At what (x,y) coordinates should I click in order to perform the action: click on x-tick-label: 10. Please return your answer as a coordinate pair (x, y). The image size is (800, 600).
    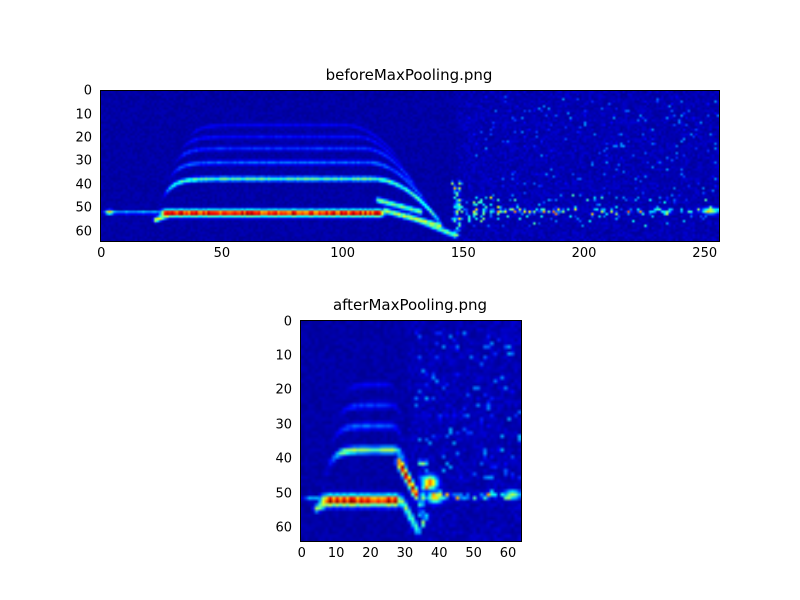
    Looking at the image, I should click on (336, 553).